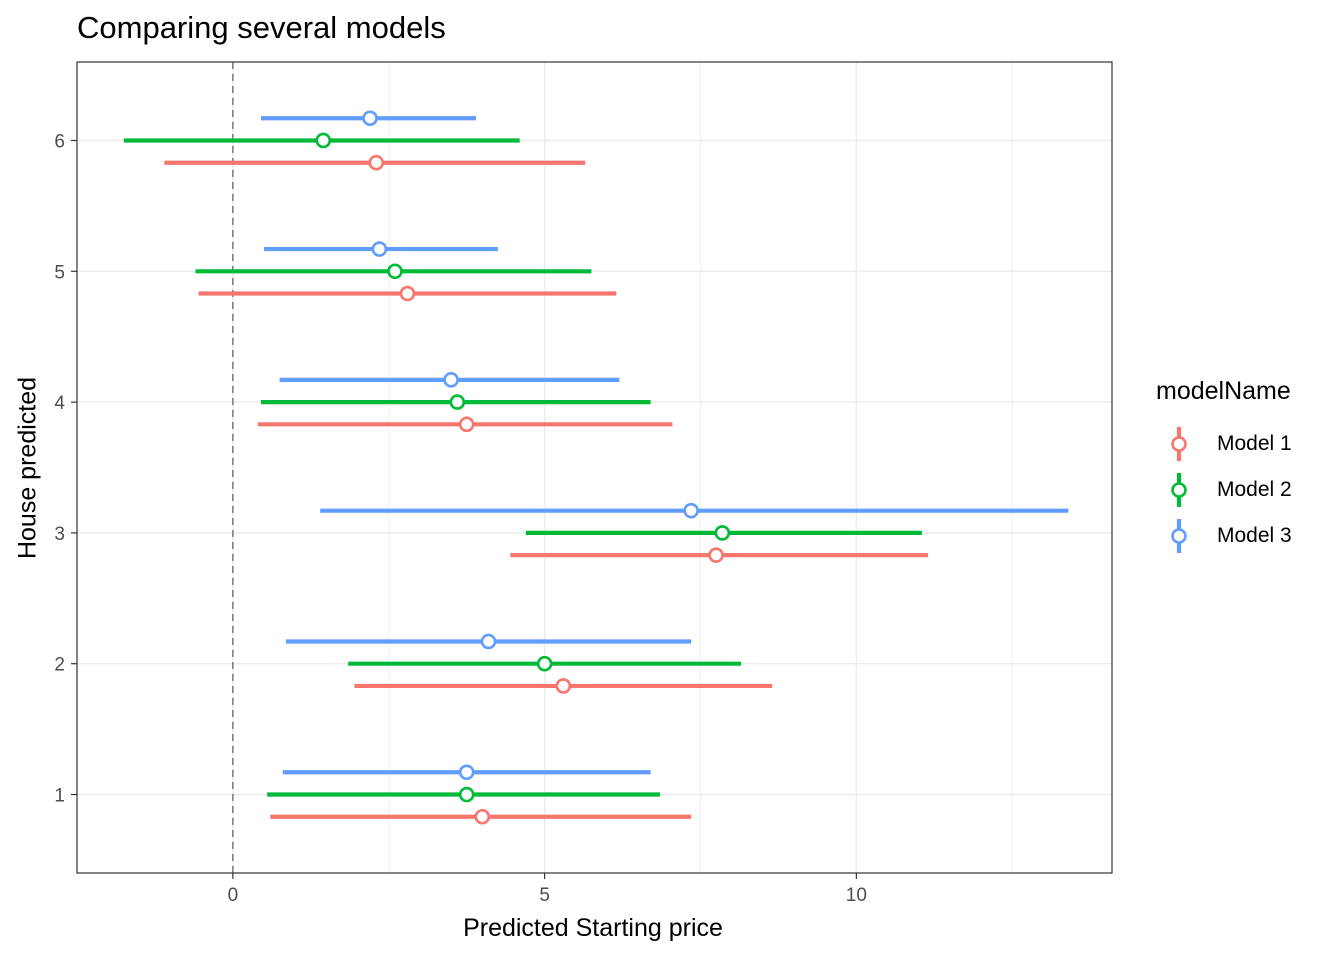 The image size is (1344, 960). What do you see at coordinates (59, 534) in the screenshot?
I see `y-tick-label: 3` at bounding box center [59, 534].